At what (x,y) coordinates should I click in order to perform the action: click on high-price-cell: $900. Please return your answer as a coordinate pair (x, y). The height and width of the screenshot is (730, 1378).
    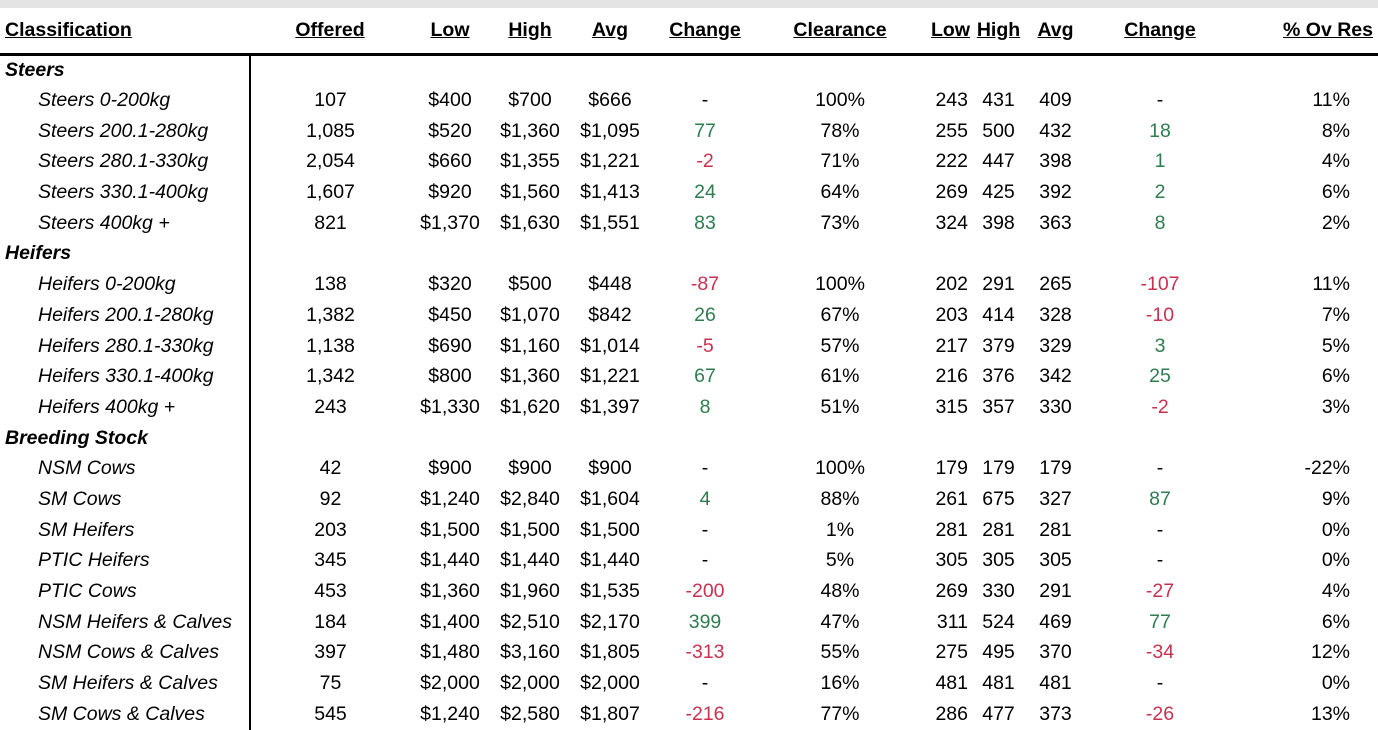
    Looking at the image, I should click on (530, 468).